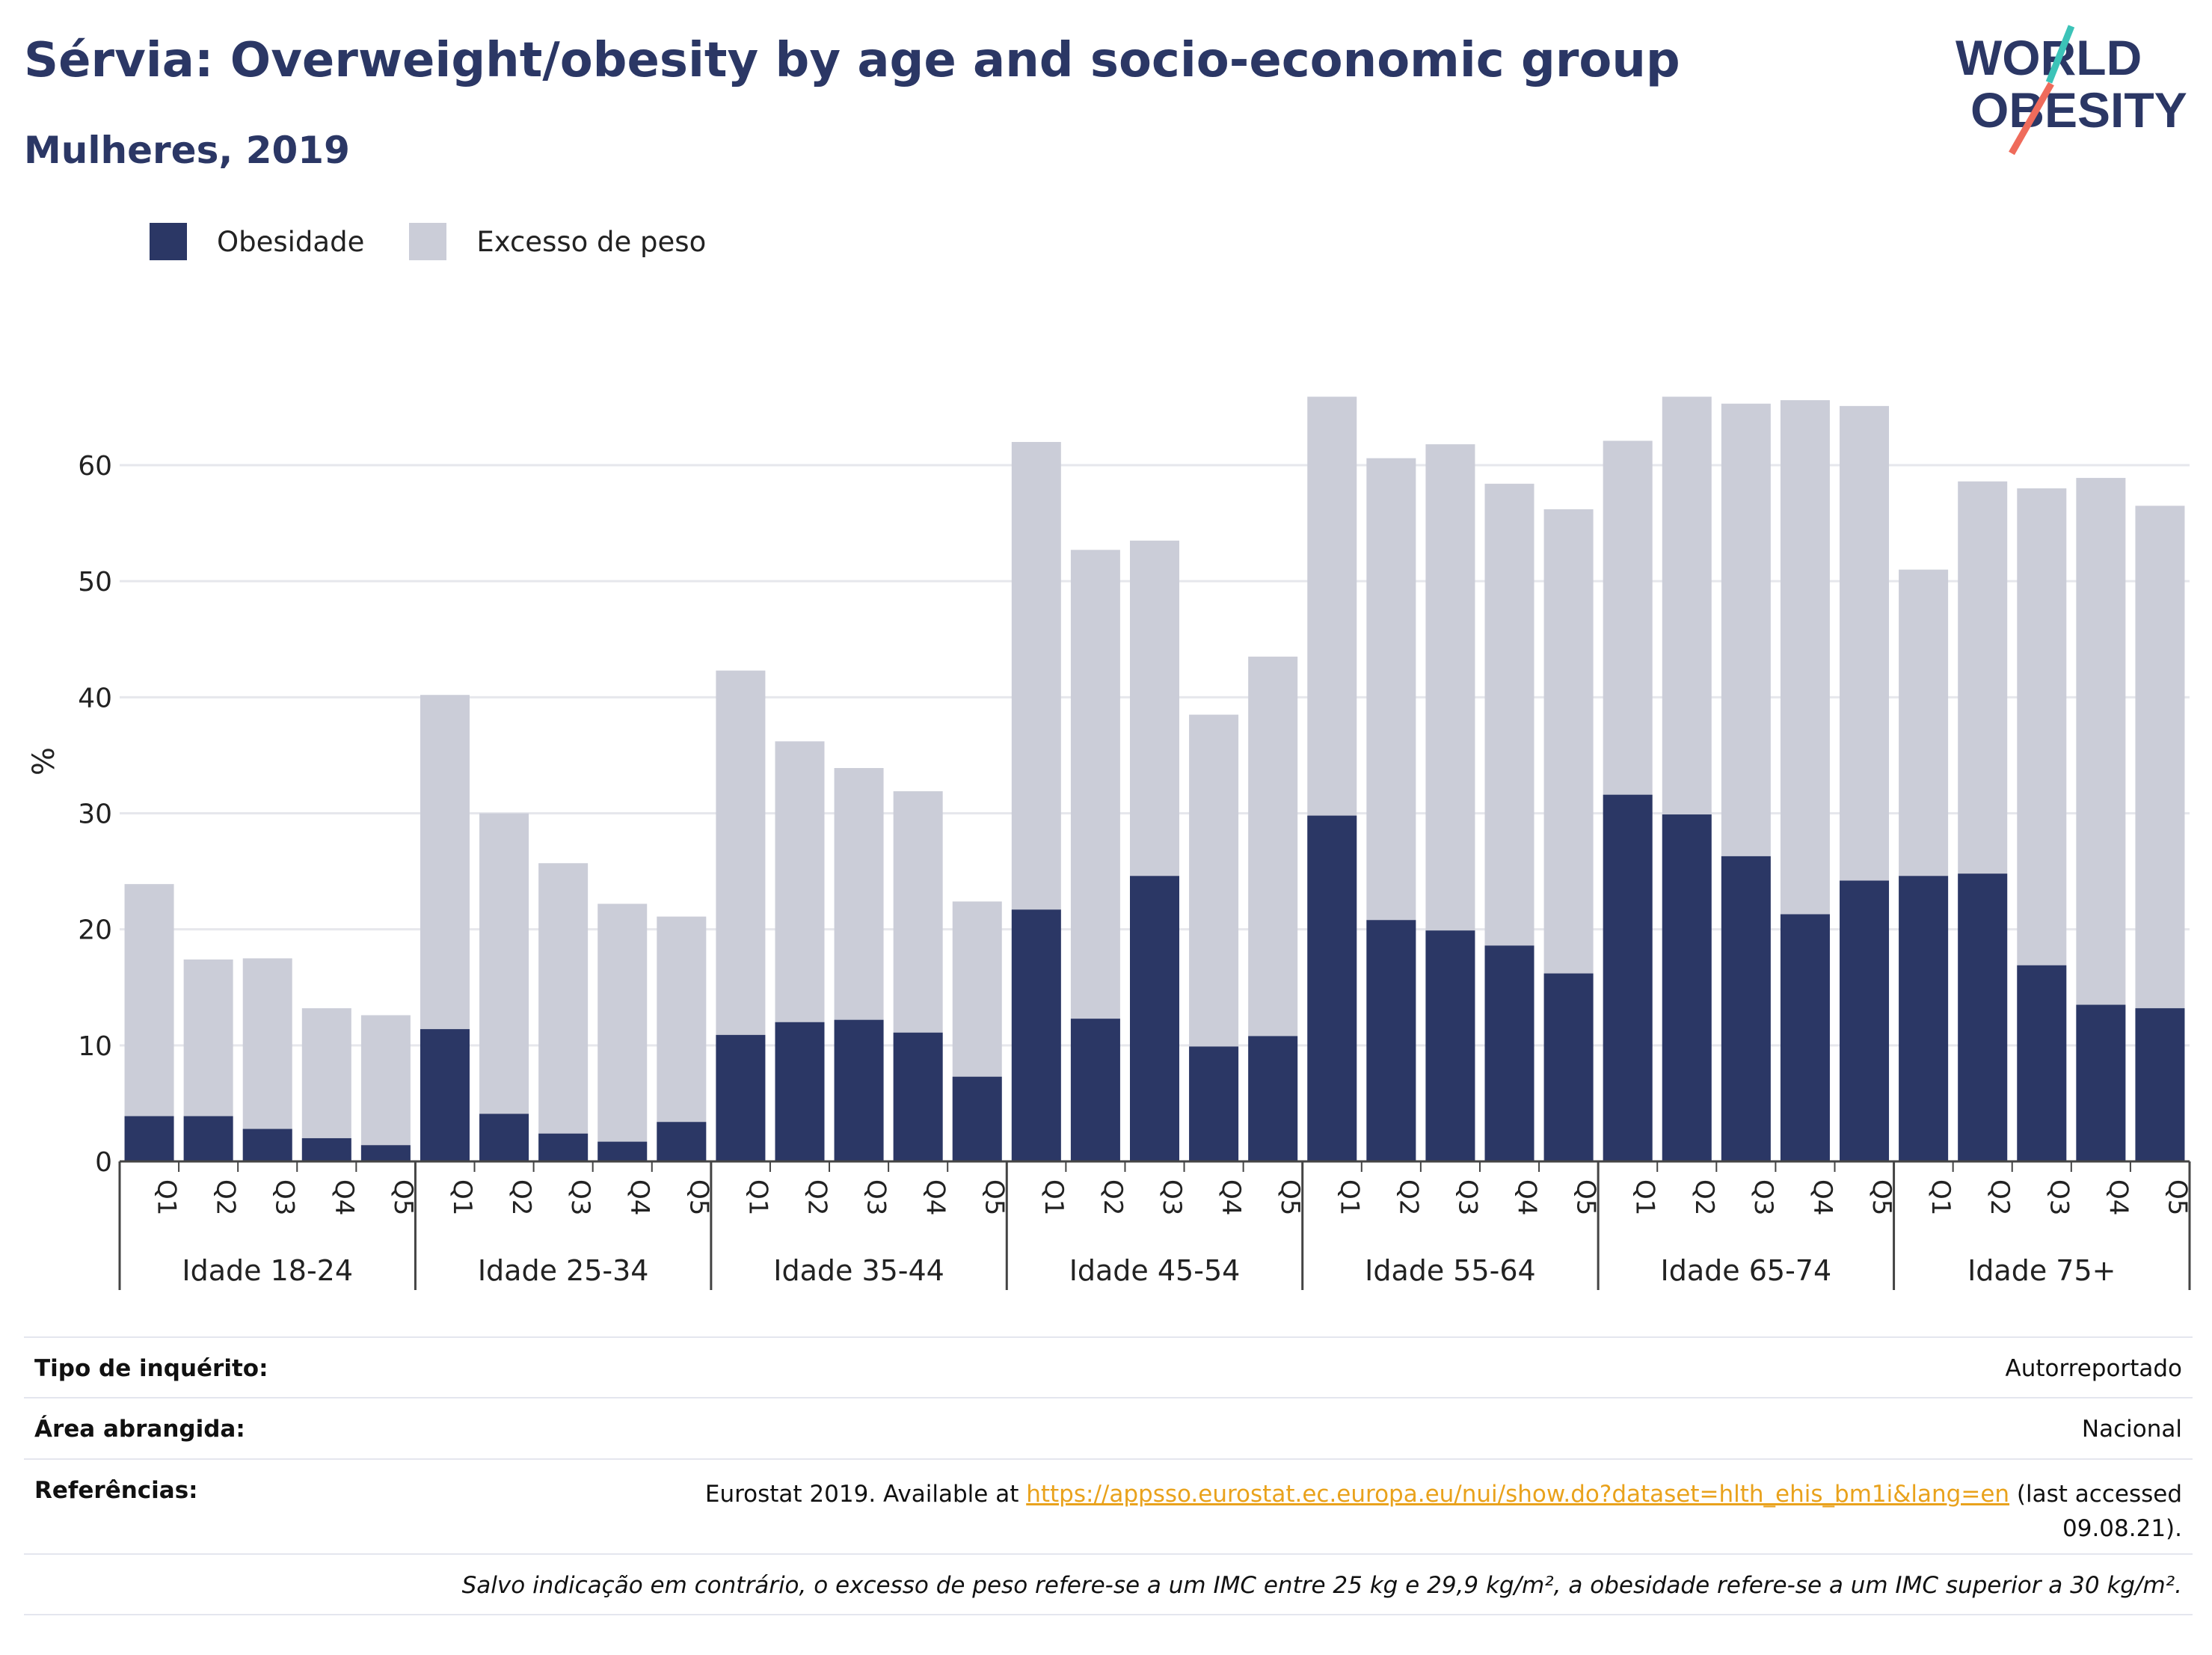 Image resolution: width=2212 pixels, height=1655 pixels. I want to click on legend-item-obesity: Obesidade, so click(257, 241).